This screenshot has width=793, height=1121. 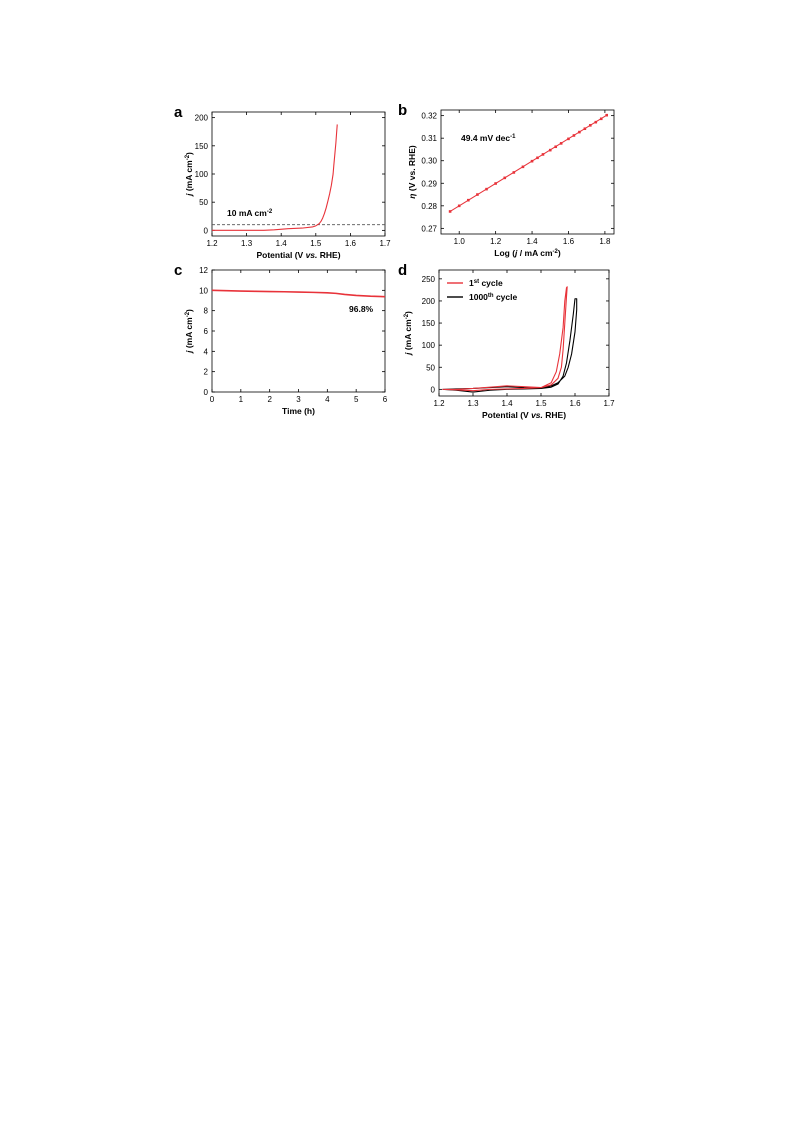 What do you see at coordinates (486, 283) in the screenshot?
I see `legend-label: 1st cycle` at bounding box center [486, 283].